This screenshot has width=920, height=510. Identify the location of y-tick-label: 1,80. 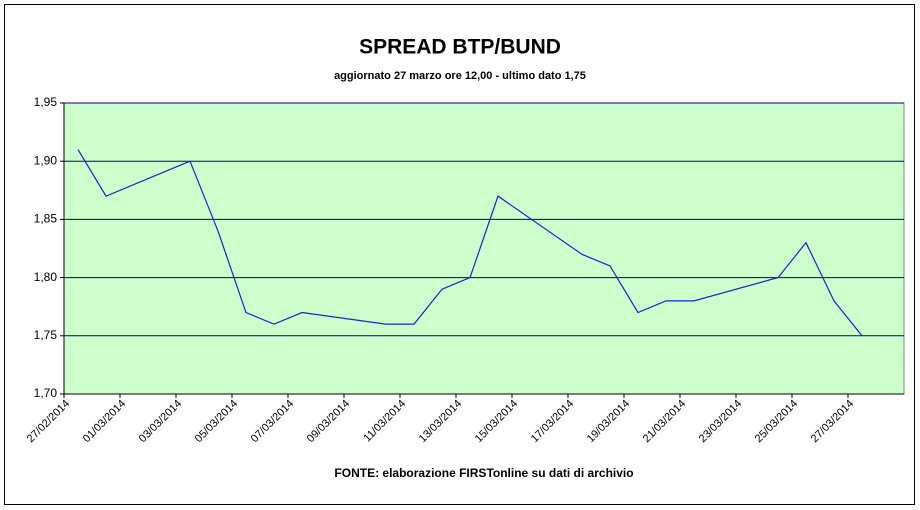
(46, 277).